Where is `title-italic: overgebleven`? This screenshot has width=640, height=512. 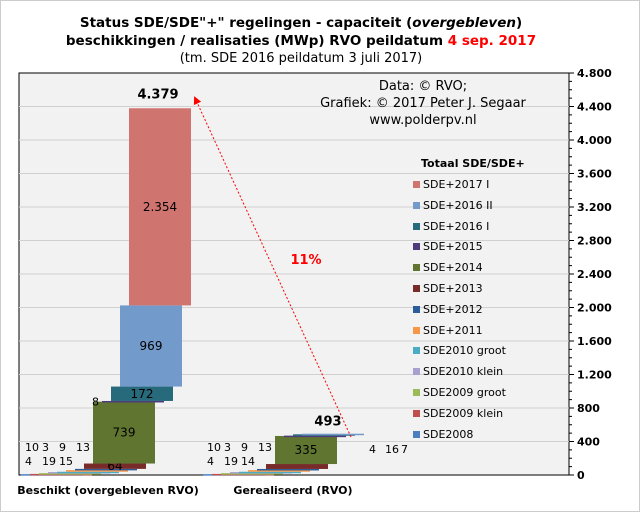
title-italic: overgebleven is located at coordinates (464, 23).